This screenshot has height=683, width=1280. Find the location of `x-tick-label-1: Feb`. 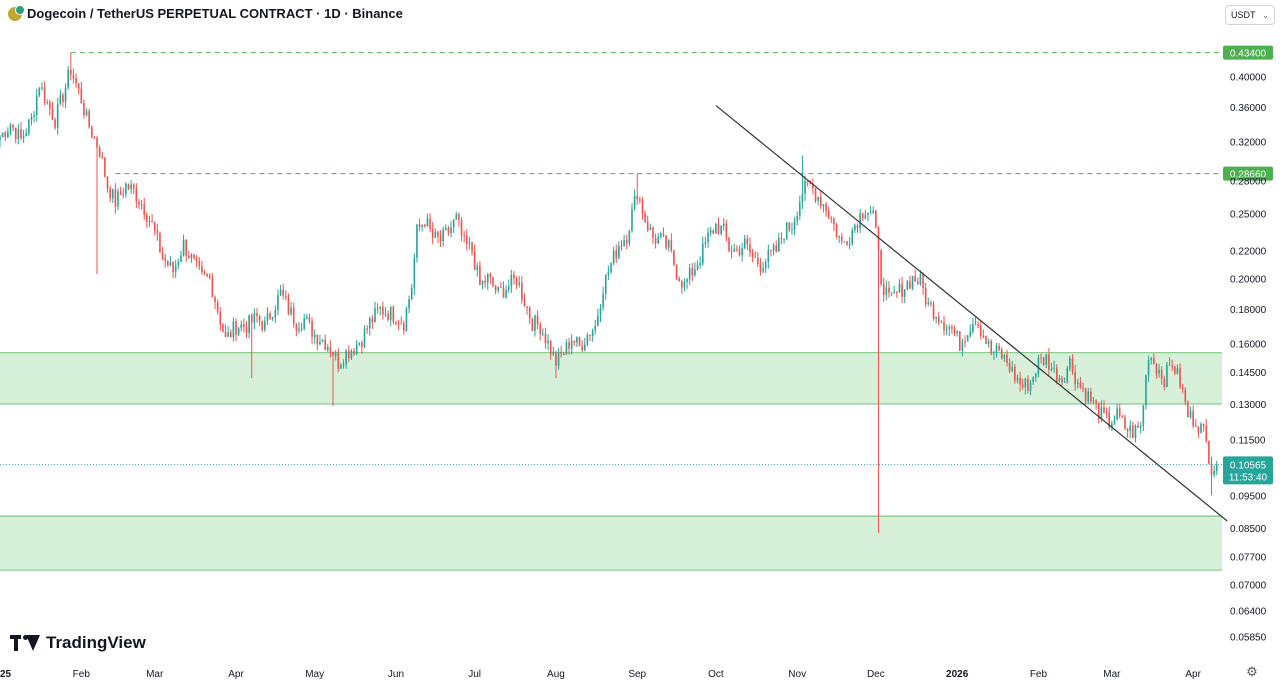

x-tick-label-1: Feb is located at coordinates (82, 674).